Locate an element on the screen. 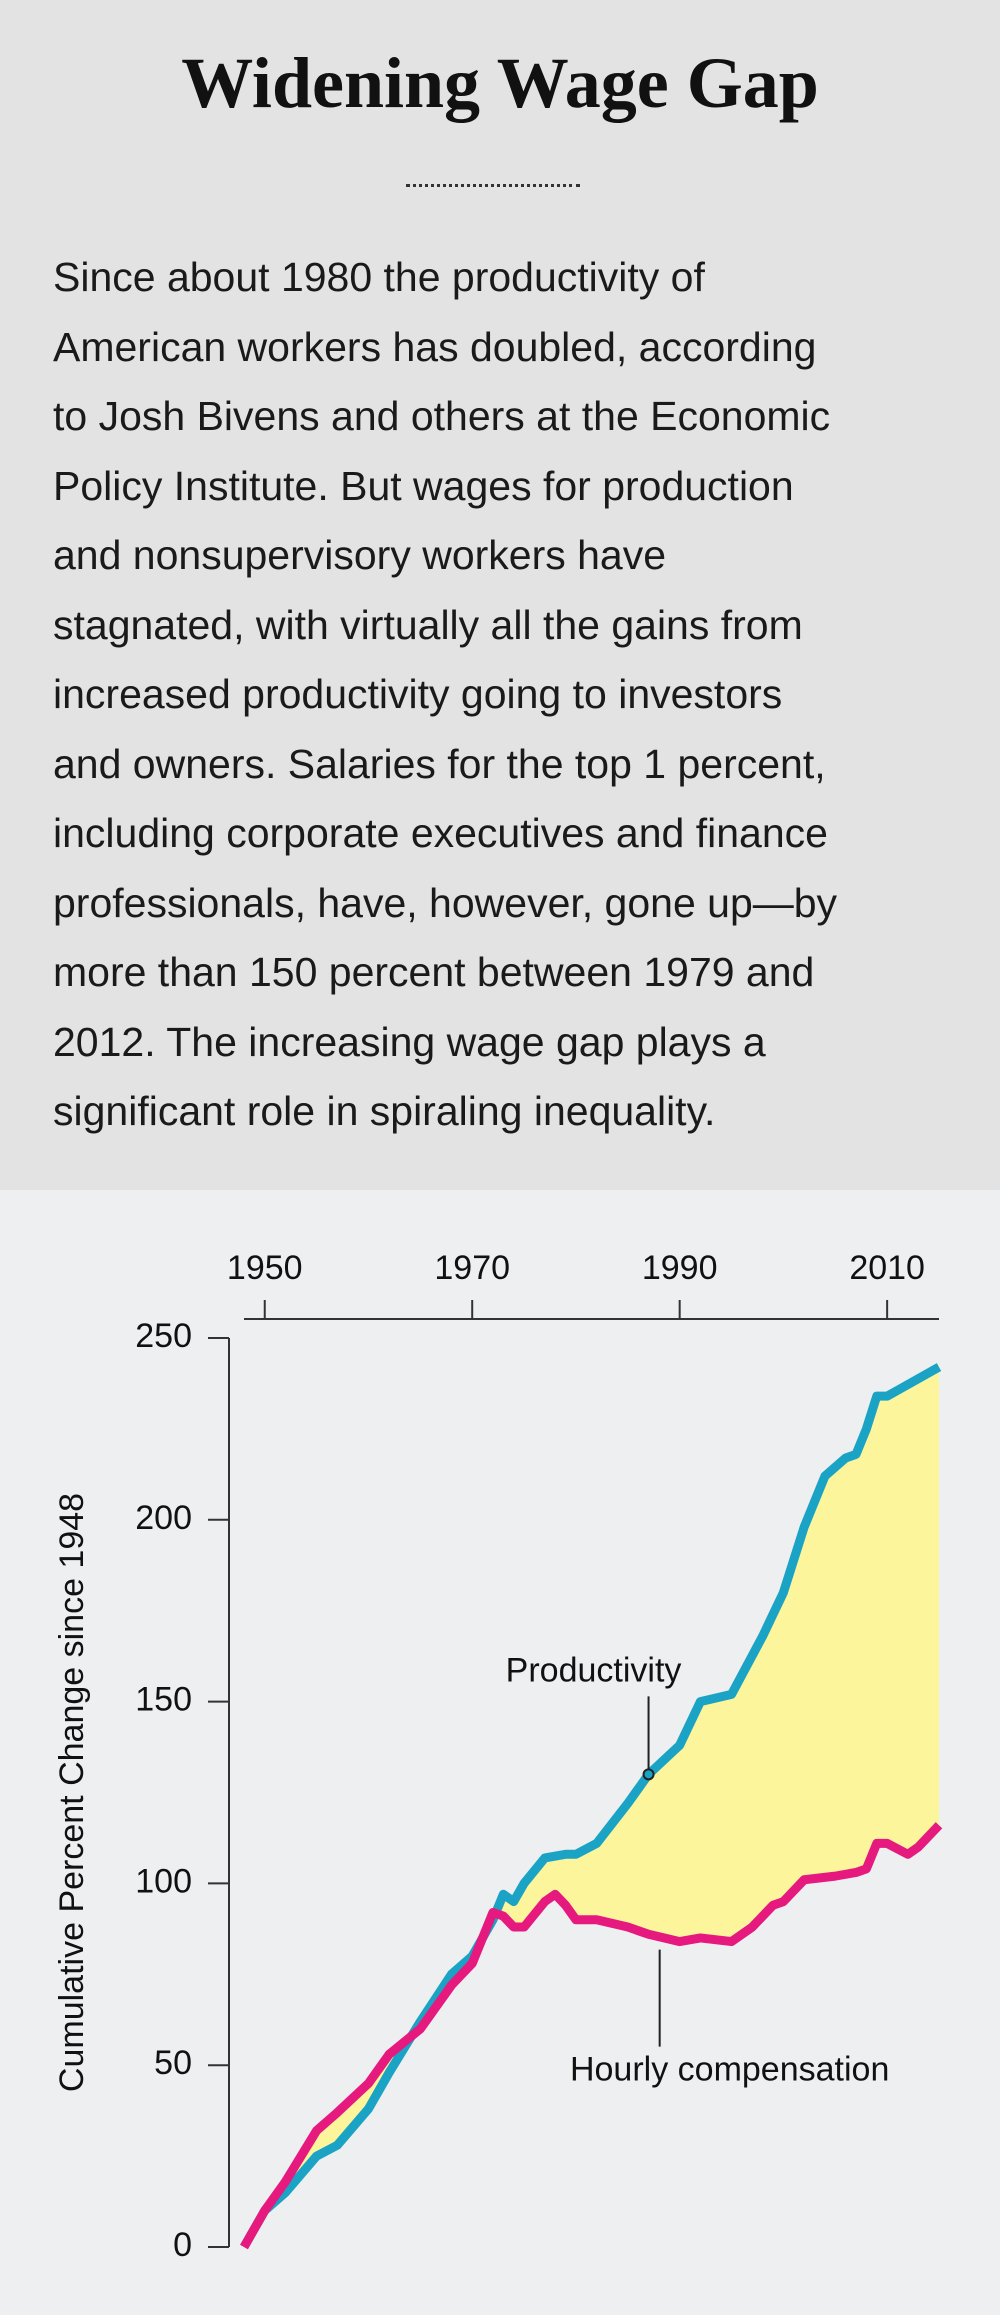 The height and width of the screenshot is (2315, 1000). y-axis-label: Cumulative Percent Change since 1948 is located at coordinates (72, 1792).